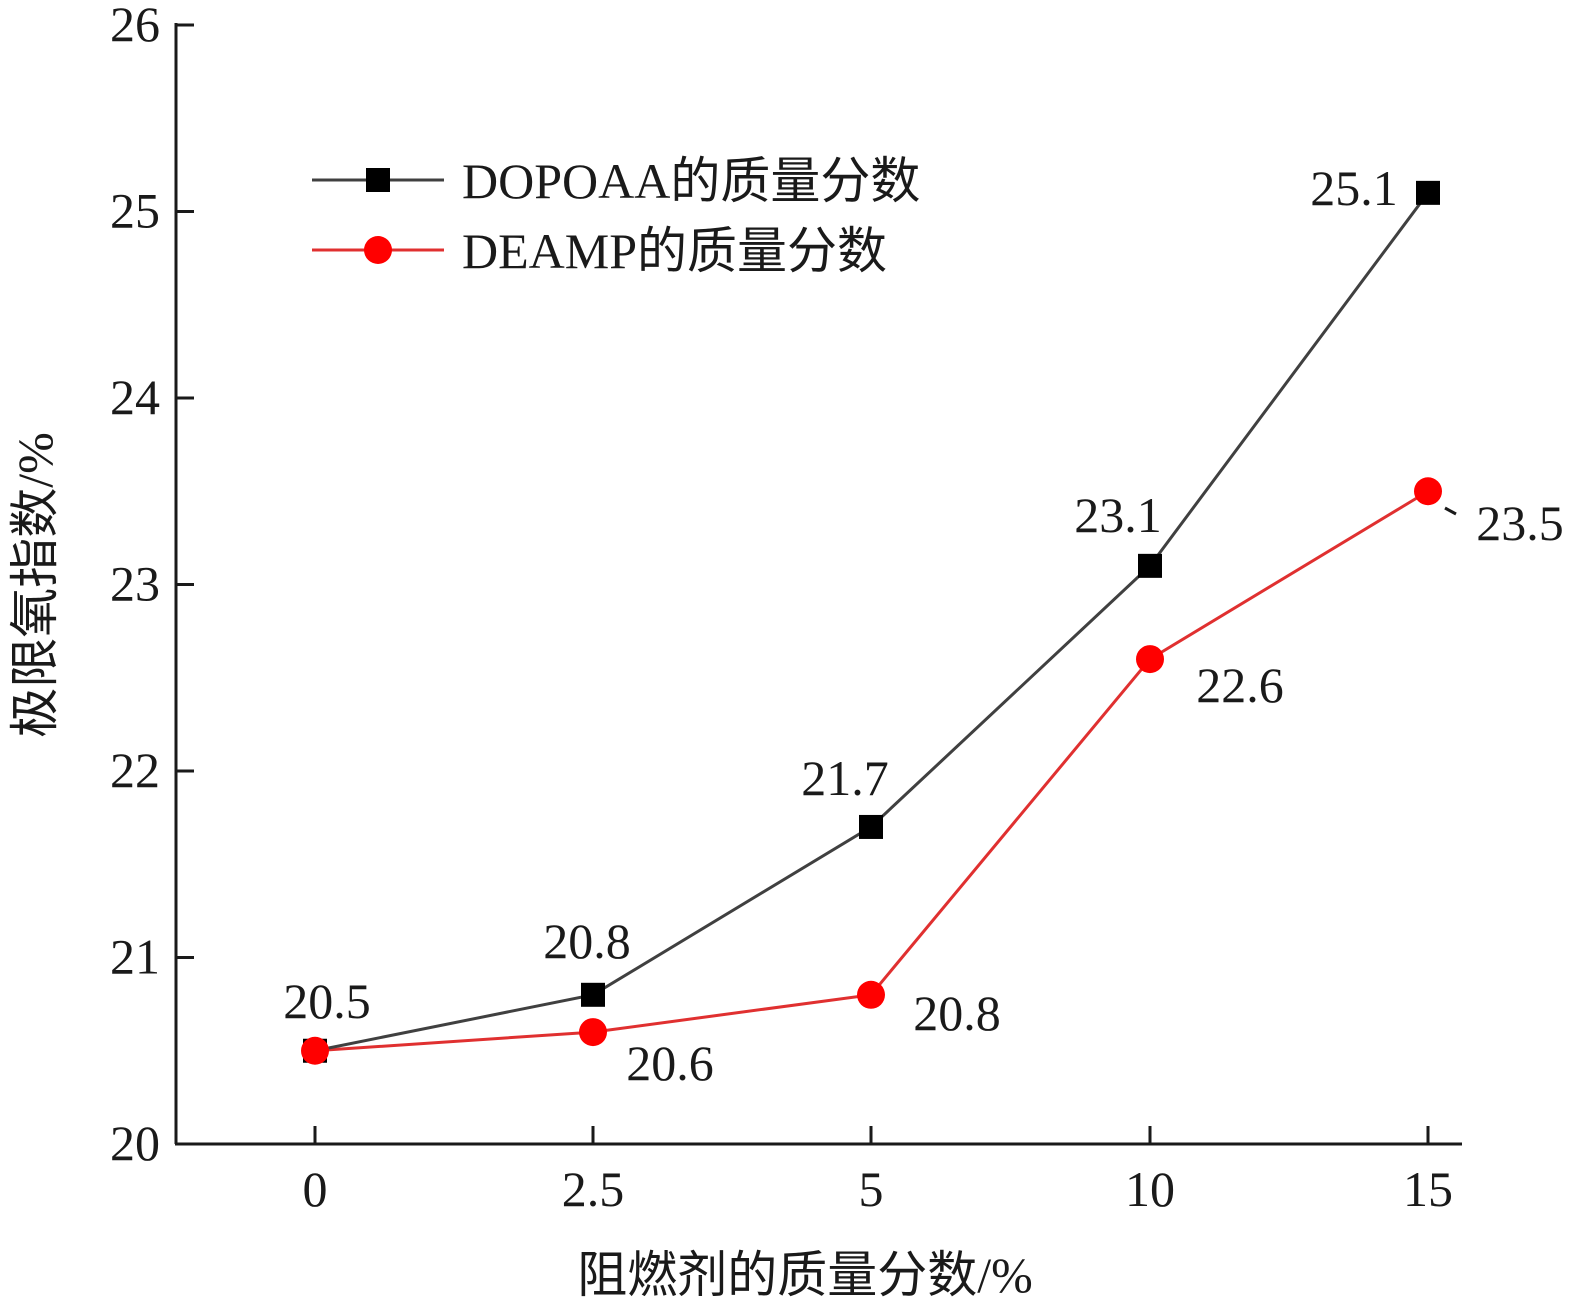  What do you see at coordinates (1520, 523) in the screenshot?
I see `data-label: 23.5` at bounding box center [1520, 523].